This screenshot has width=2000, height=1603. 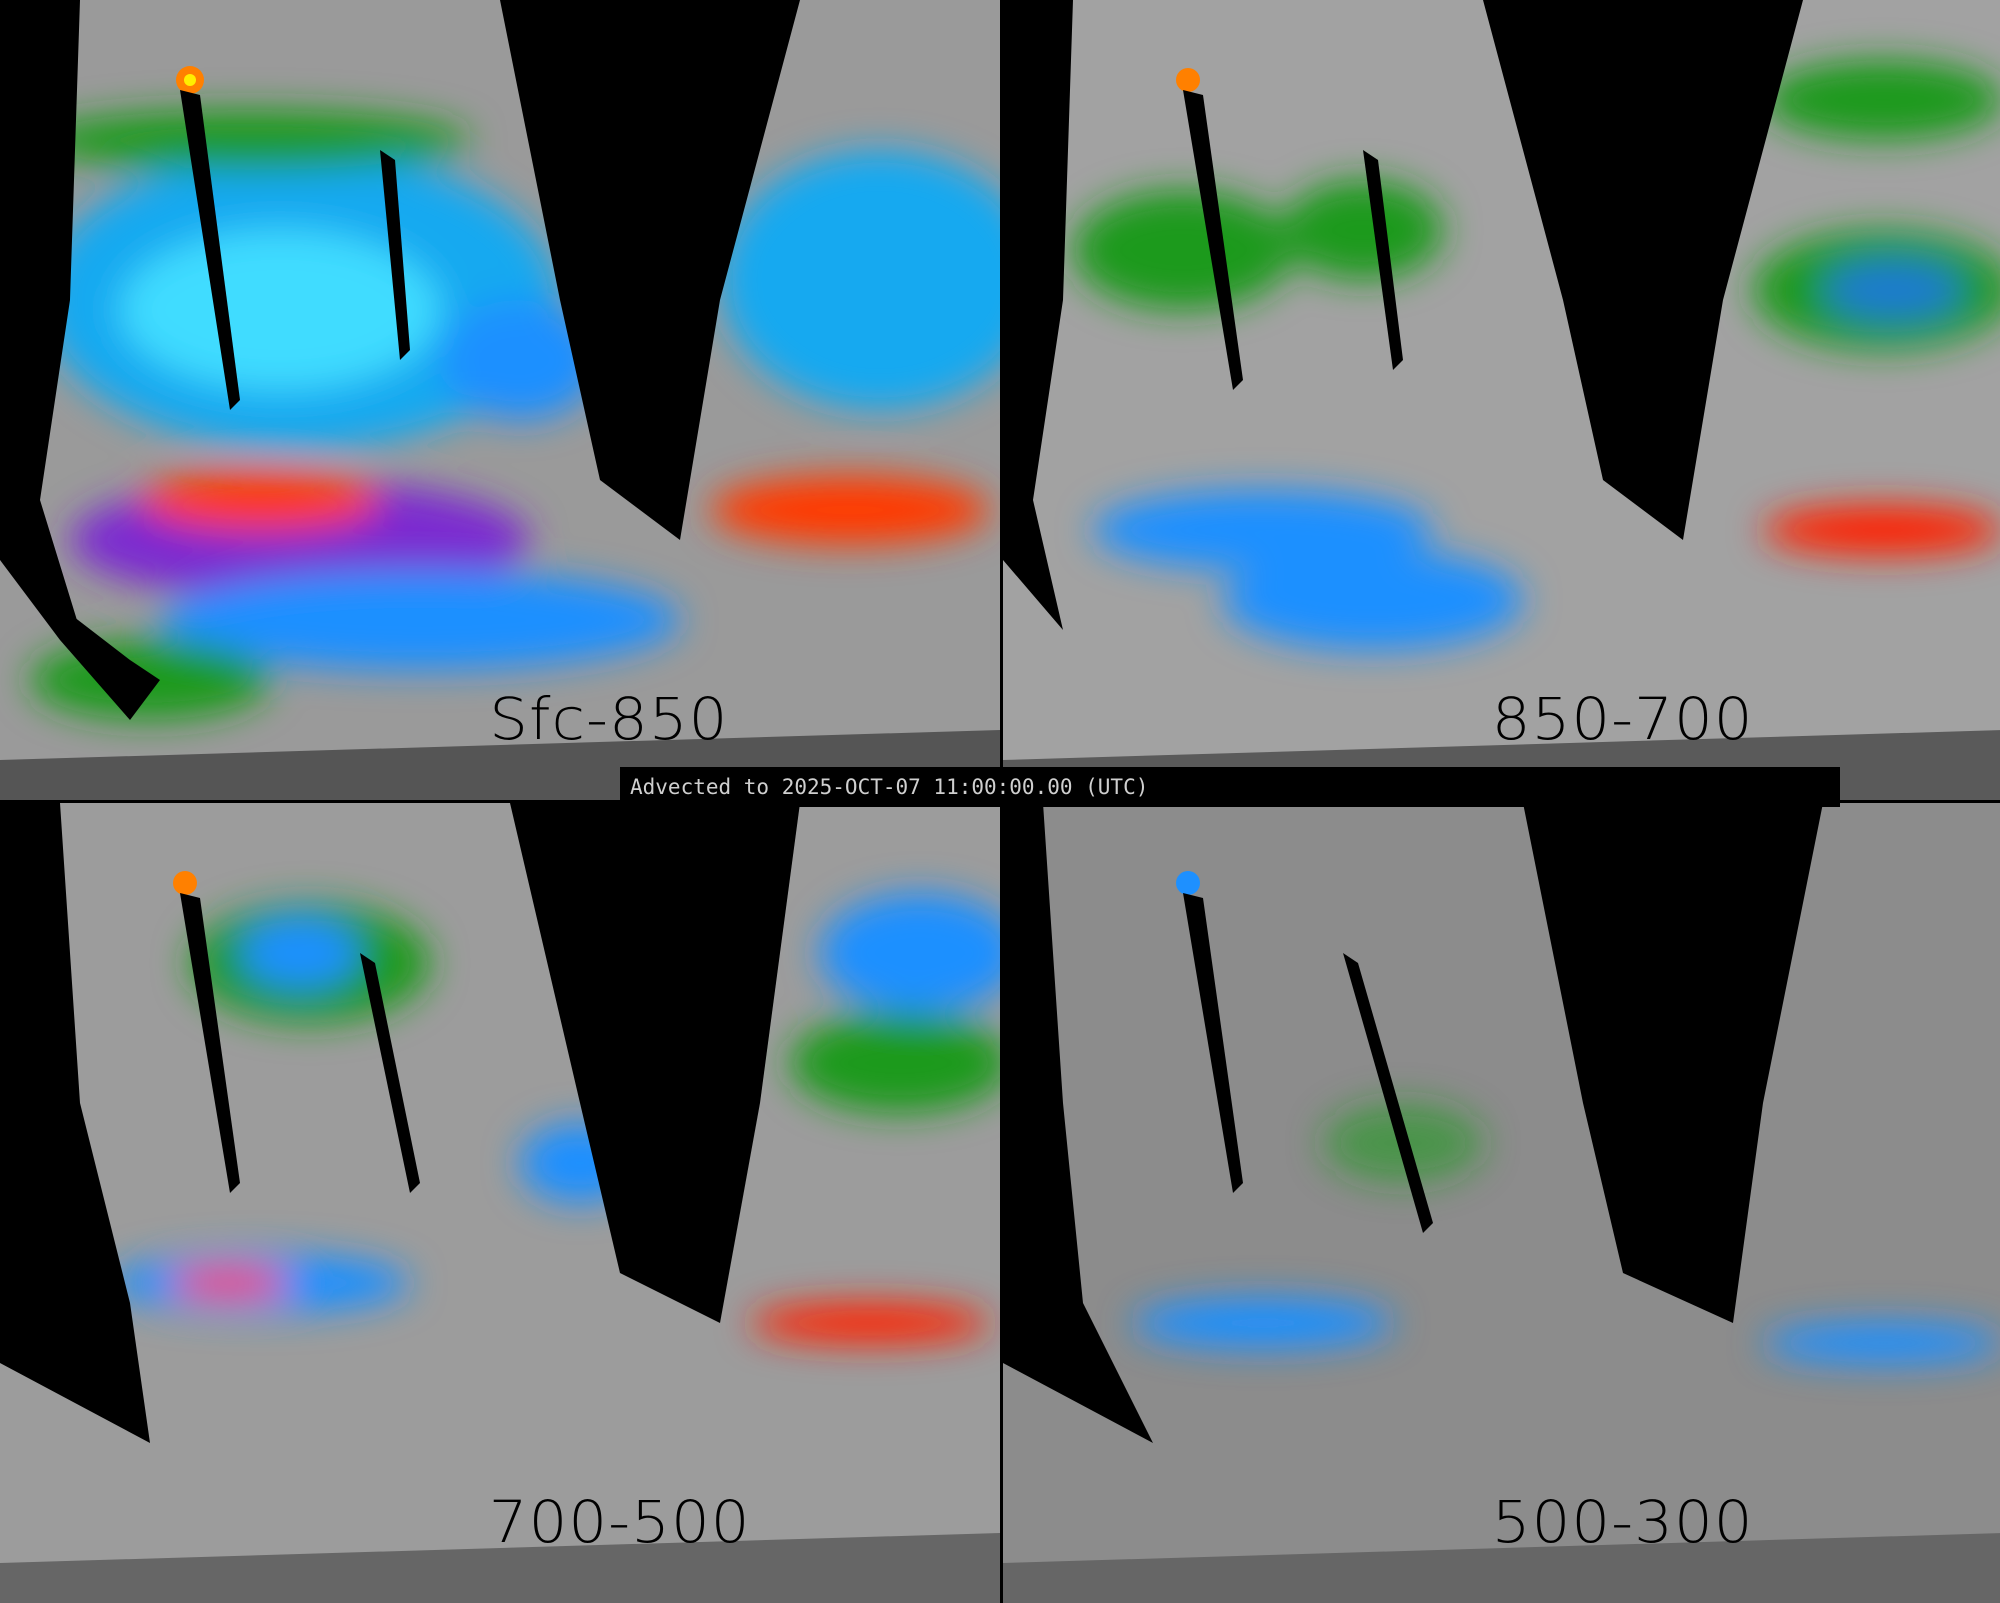 I want to click on panel-label: 700-500, so click(x=619, y=1522).